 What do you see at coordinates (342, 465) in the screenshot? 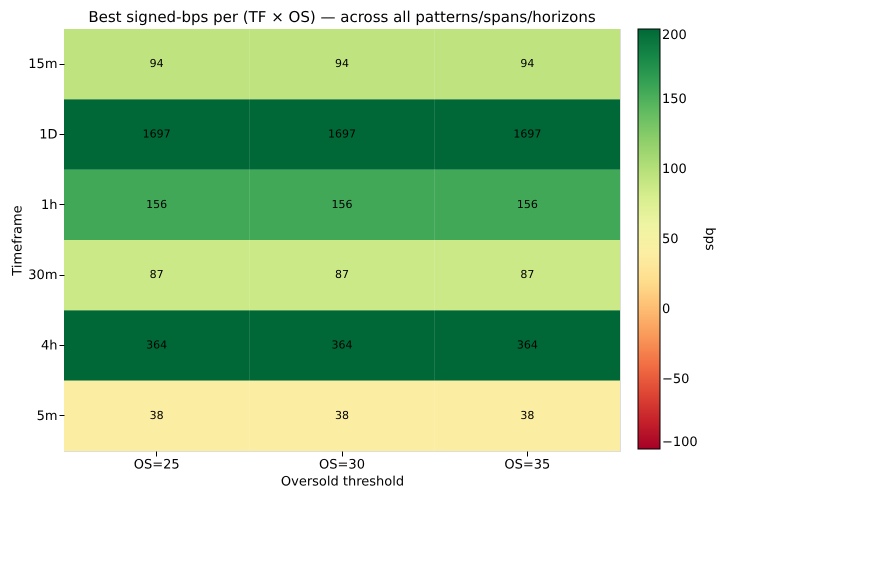
I see `x-tick-label: OS=30` at bounding box center [342, 465].